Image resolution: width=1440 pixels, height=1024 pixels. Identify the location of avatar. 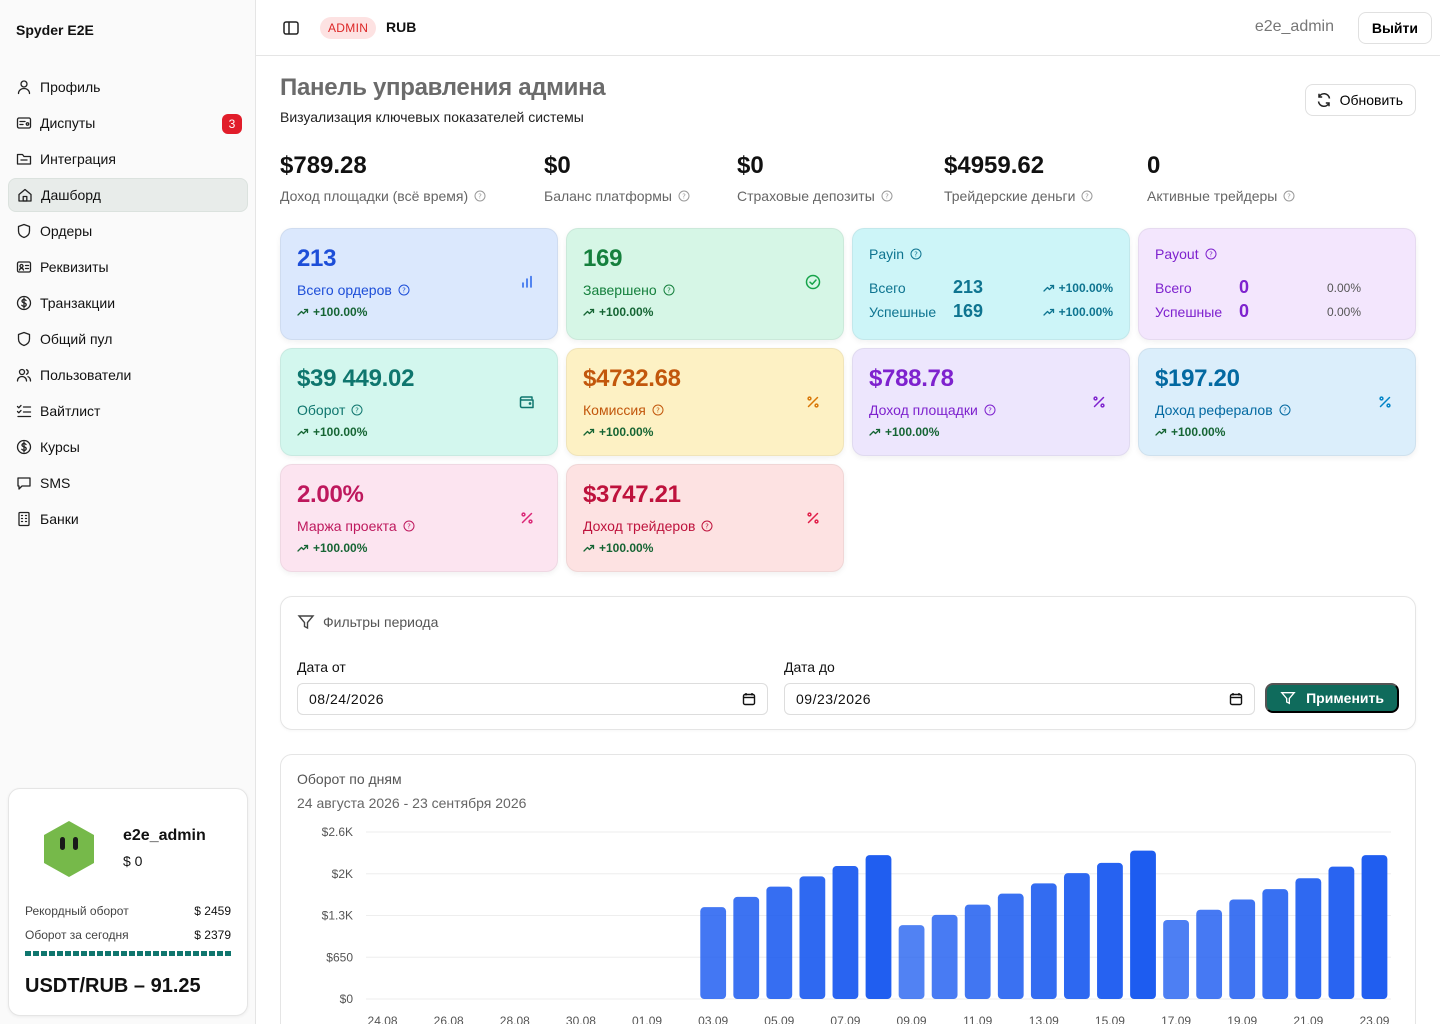
(69, 849).